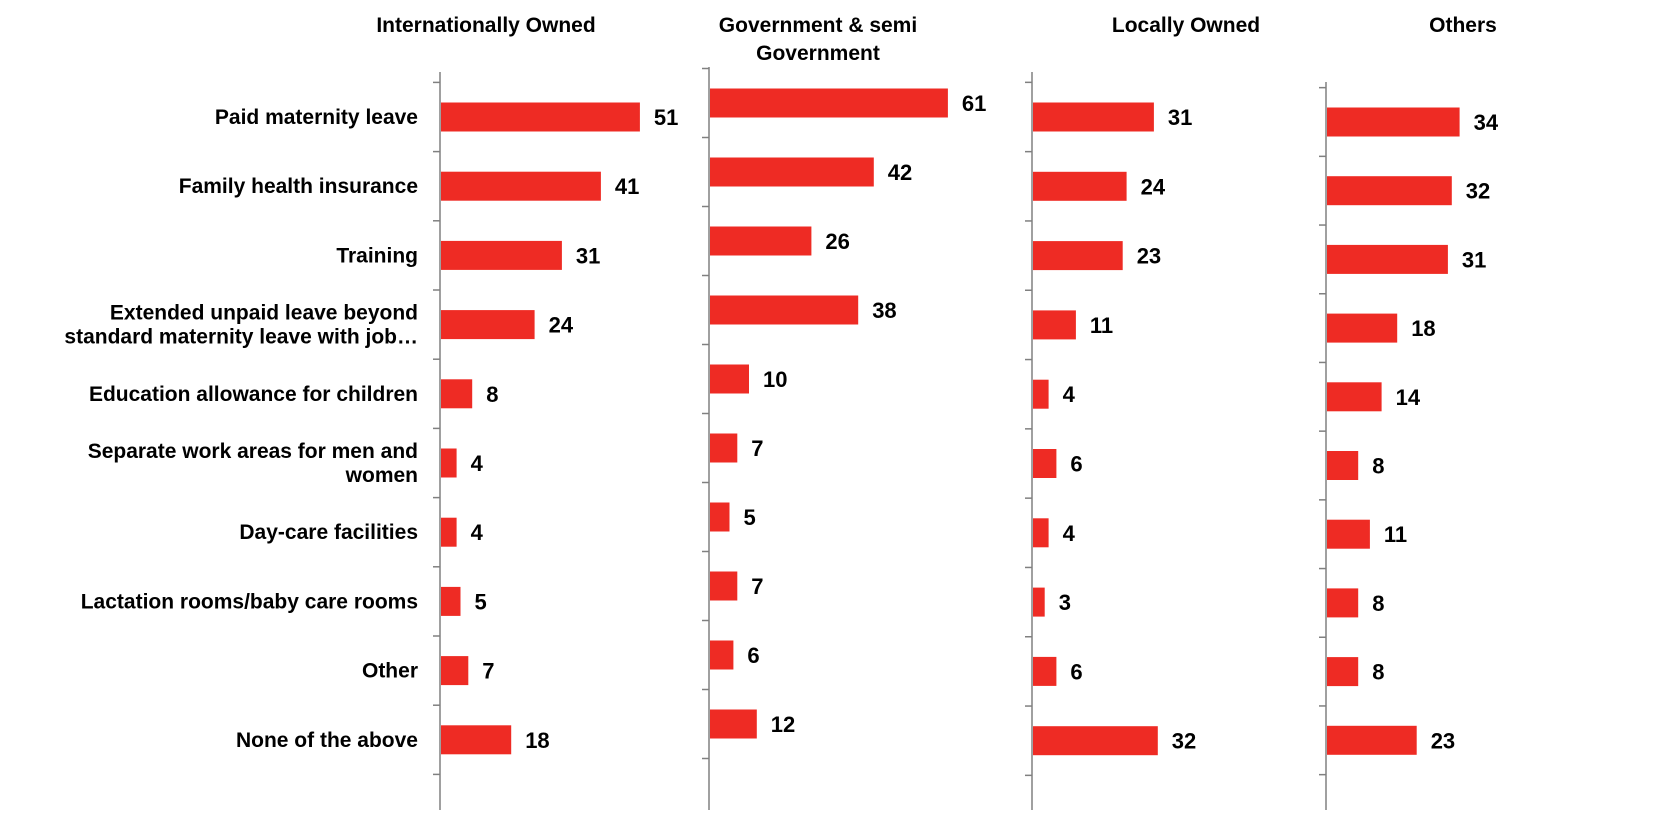 The width and height of the screenshot is (1659, 813). Describe the element at coordinates (390, 671) in the screenshot. I see `category-label: Other` at that location.